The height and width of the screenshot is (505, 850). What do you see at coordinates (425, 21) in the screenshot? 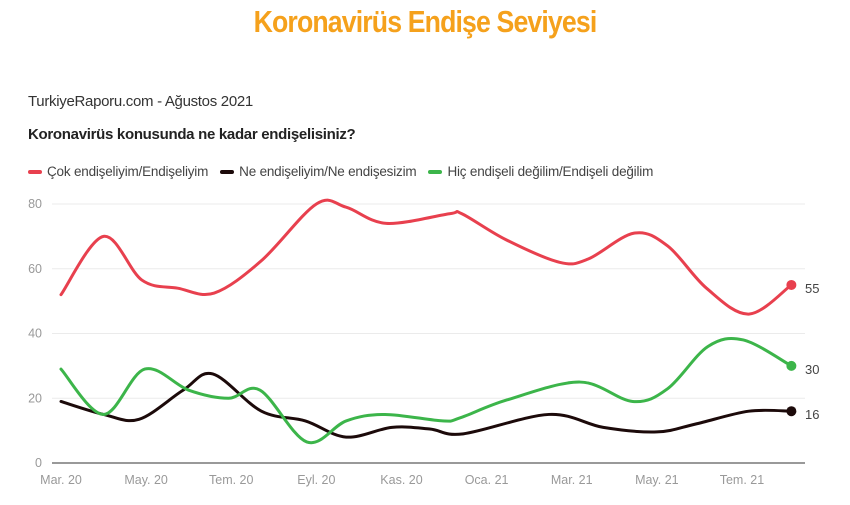
I see `page-title: Koronavirüs Endişe Seviyesi` at bounding box center [425, 21].